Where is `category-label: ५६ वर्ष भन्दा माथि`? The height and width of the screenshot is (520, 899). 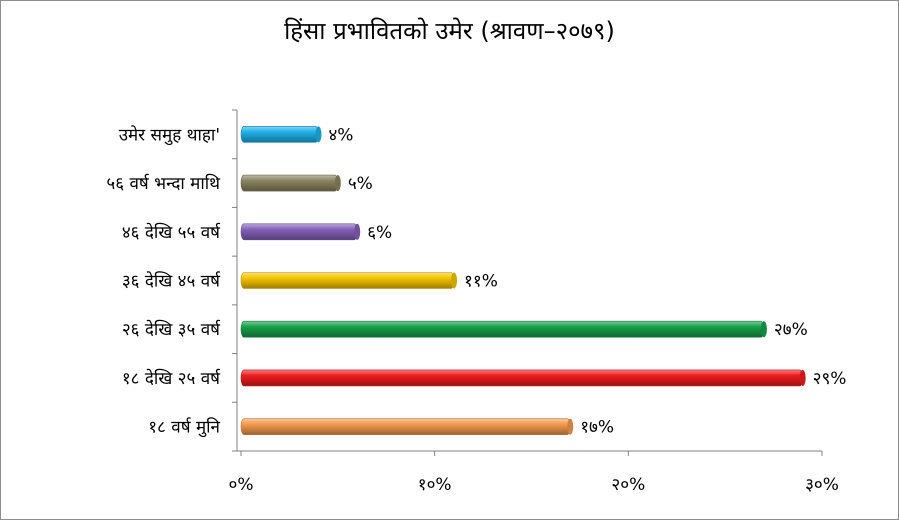
category-label: ५६ वर्ष भन्दा माथि is located at coordinates (163, 183).